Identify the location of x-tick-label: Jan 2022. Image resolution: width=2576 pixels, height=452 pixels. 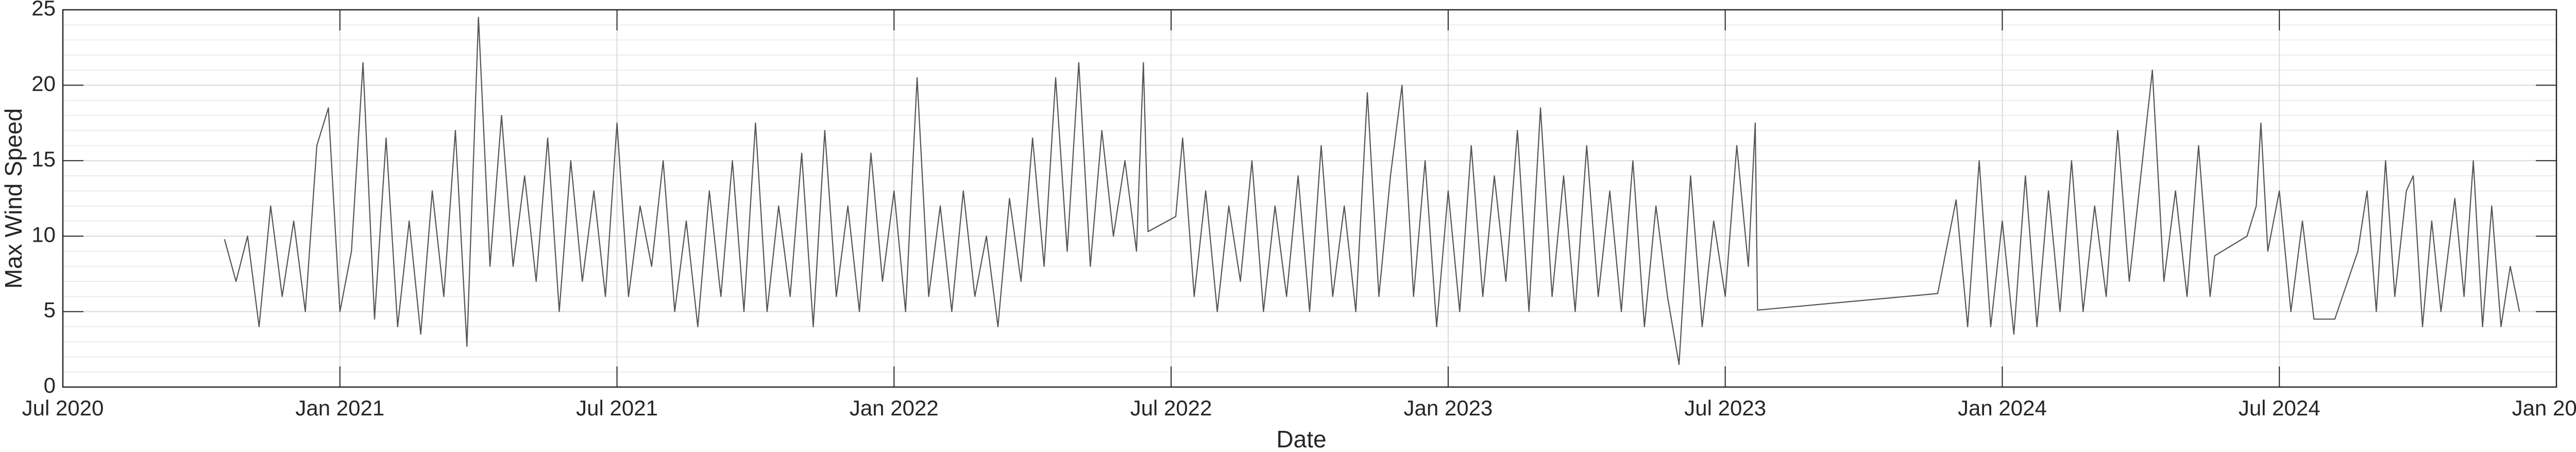
(894, 408).